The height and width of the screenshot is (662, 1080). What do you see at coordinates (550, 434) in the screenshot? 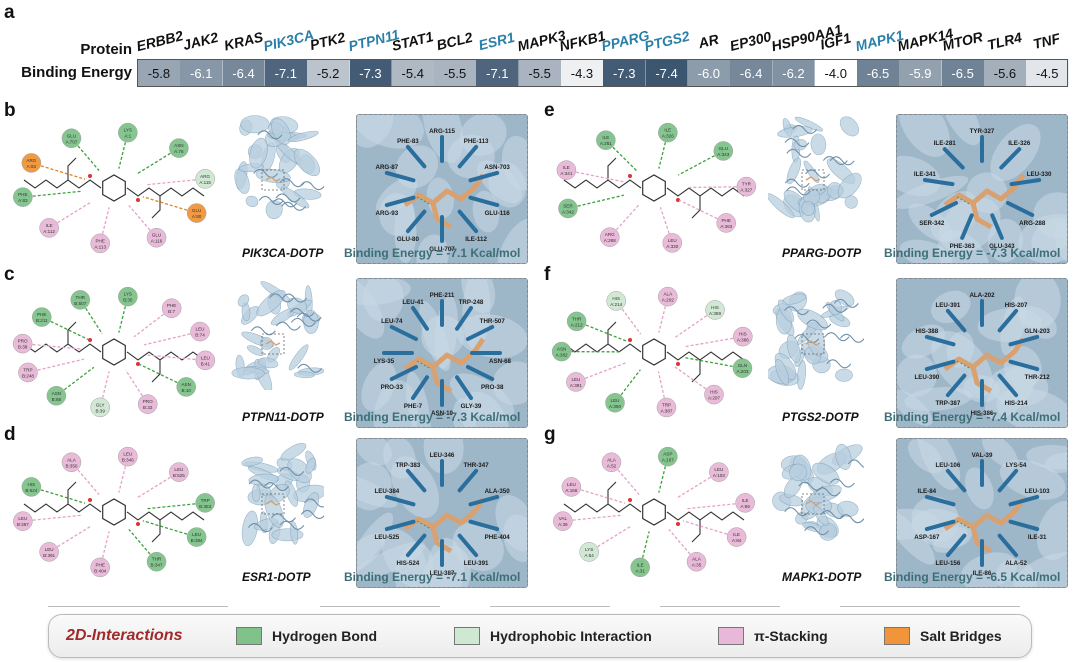
I see `panel-g-letter: g` at bounding box center [550, 434].